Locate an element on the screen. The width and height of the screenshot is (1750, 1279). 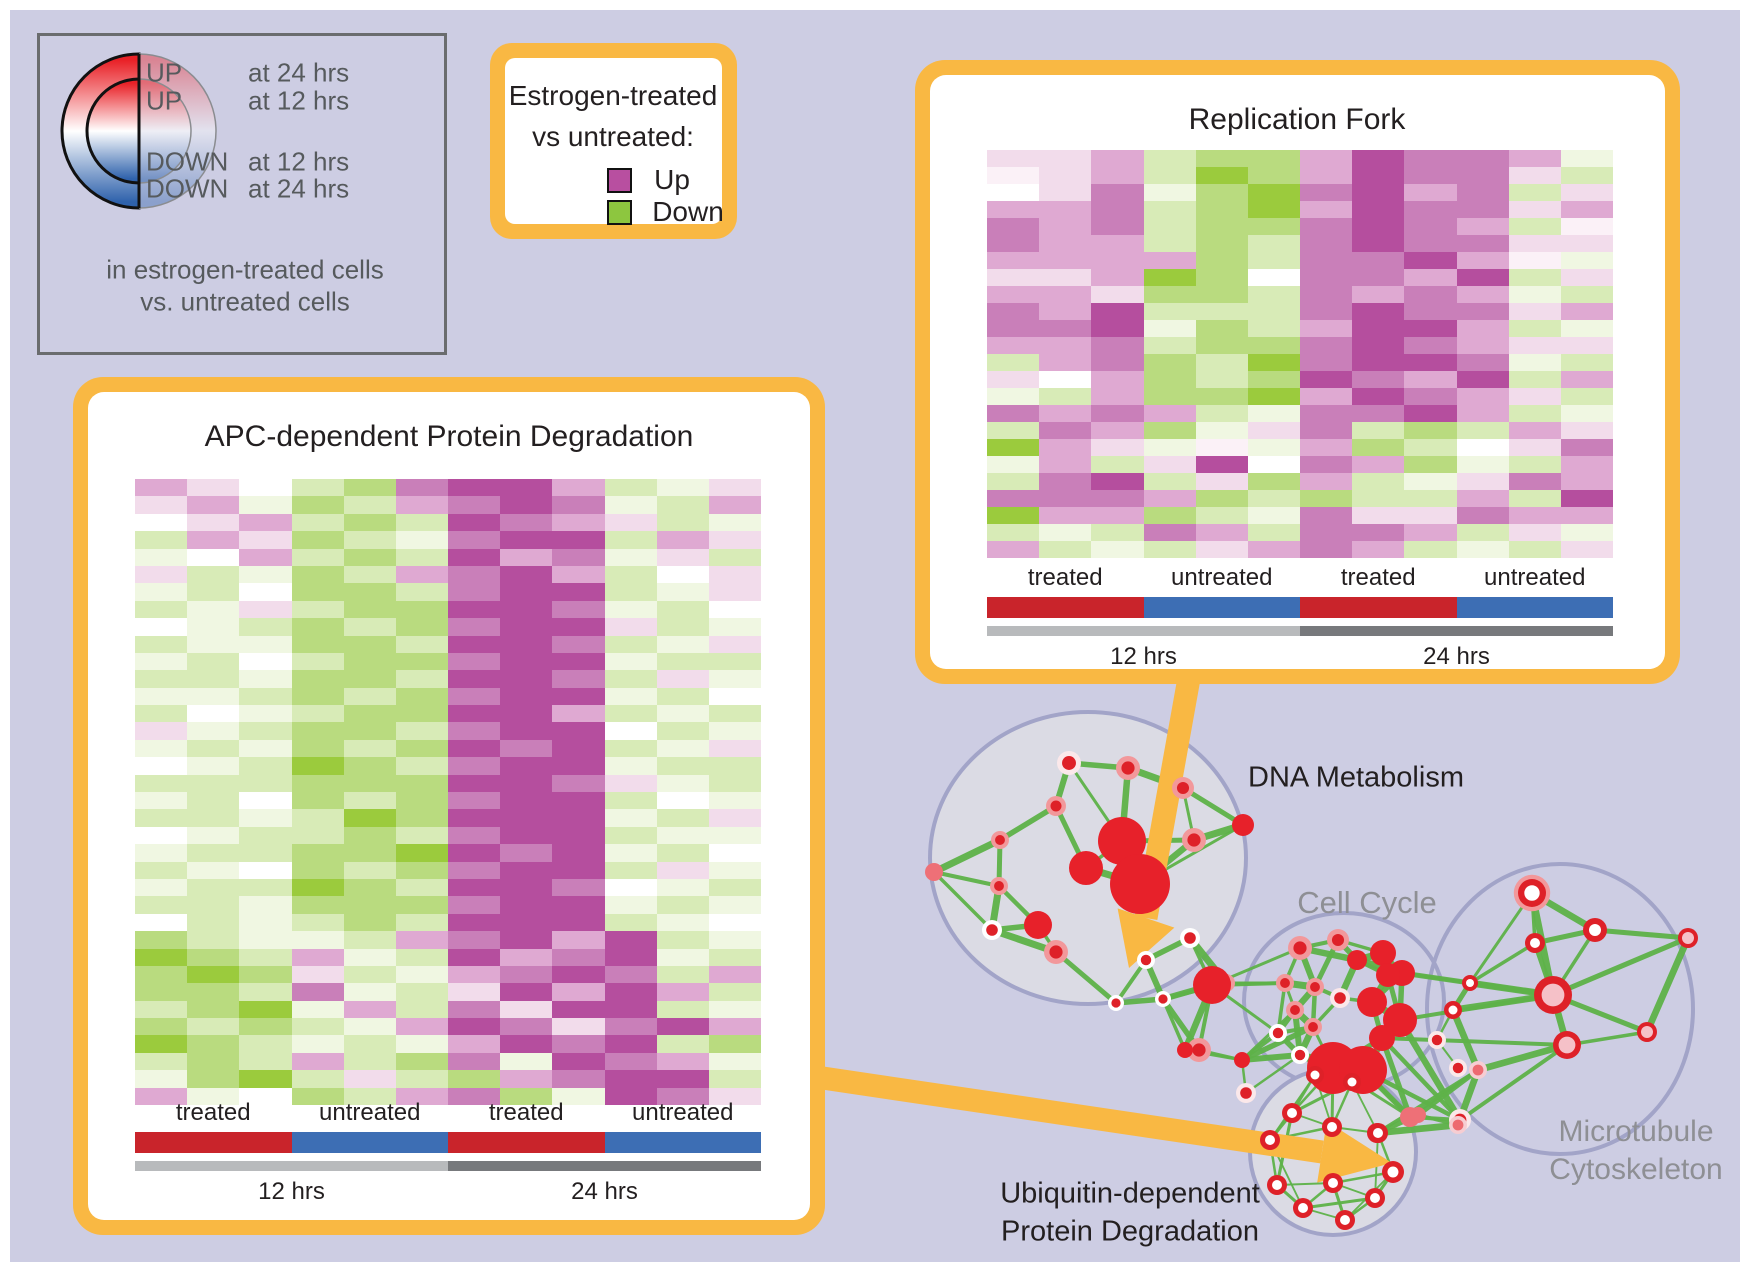
gene-node-solid is located at coordinates (1122, 841).